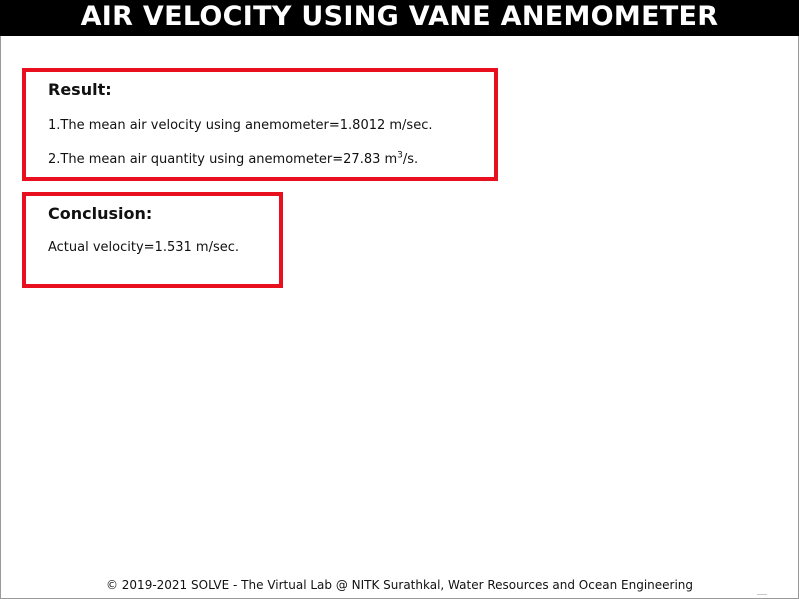  Describe the element at coordinates (399, 18) in the screenshot. I see `page-title: AIR VELOCITY USING VANE ANEMOMETER` at that location.